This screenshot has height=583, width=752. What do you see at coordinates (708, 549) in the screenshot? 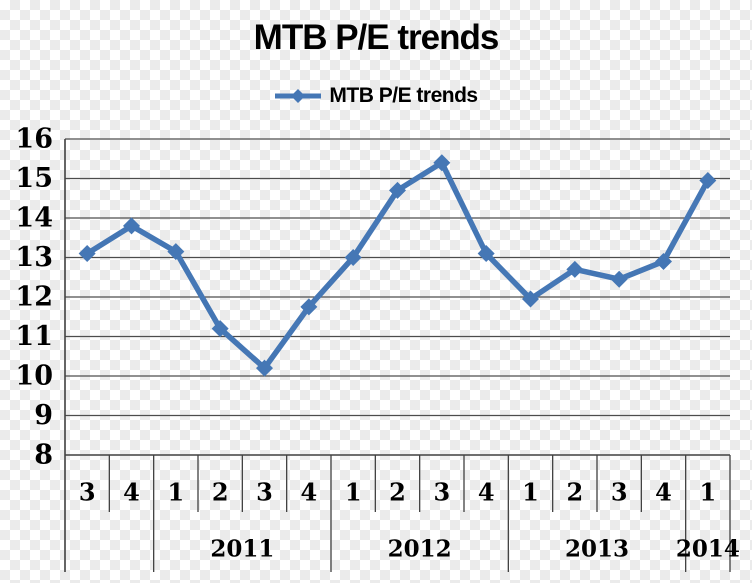
I see `year-label: 2014` at bounding box center [708, 549].